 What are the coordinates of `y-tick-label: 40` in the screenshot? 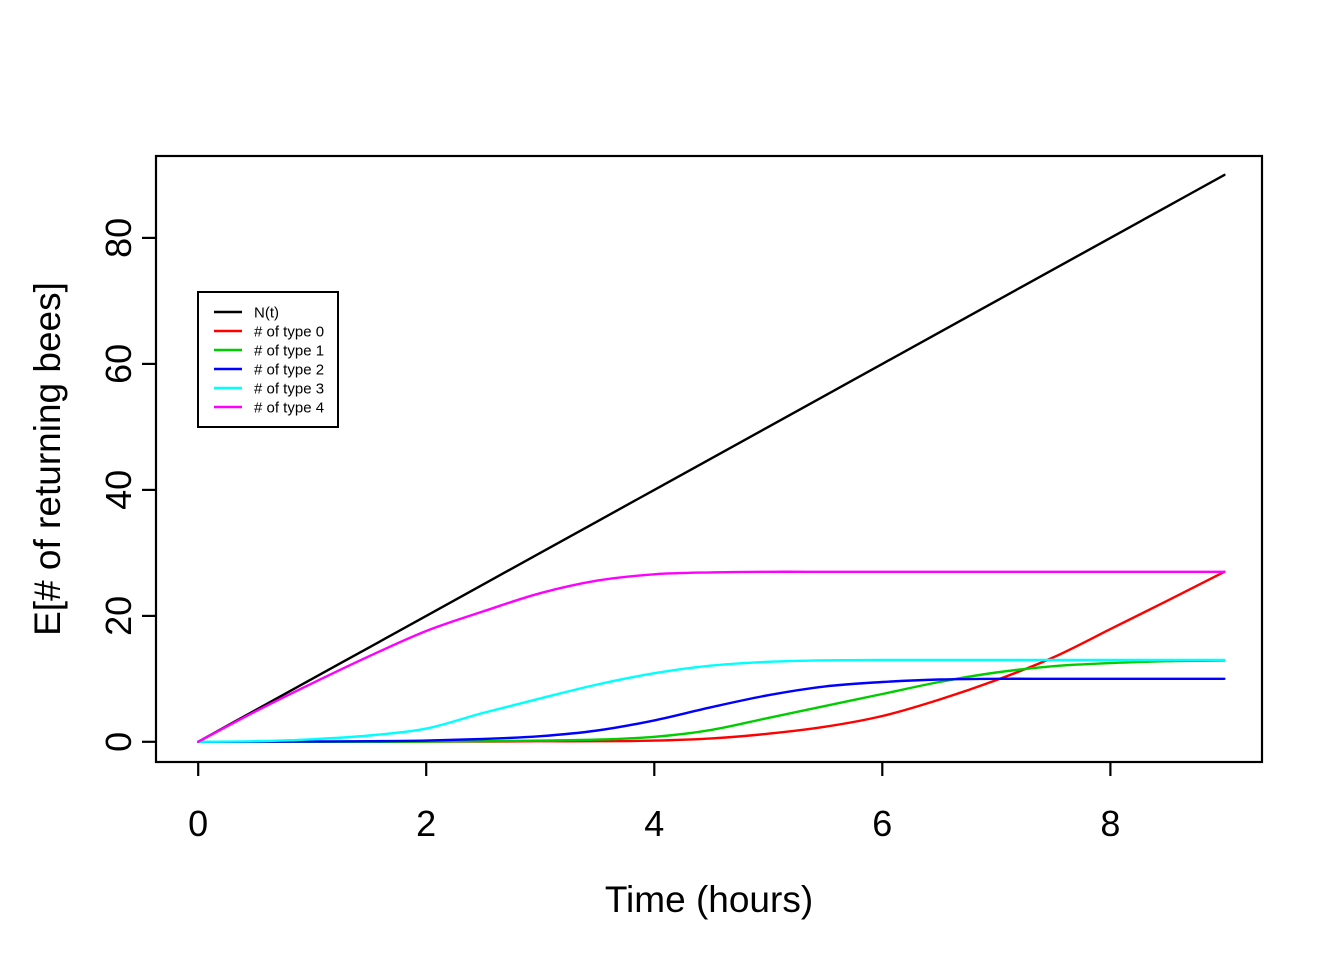 It's located at (118, 490).